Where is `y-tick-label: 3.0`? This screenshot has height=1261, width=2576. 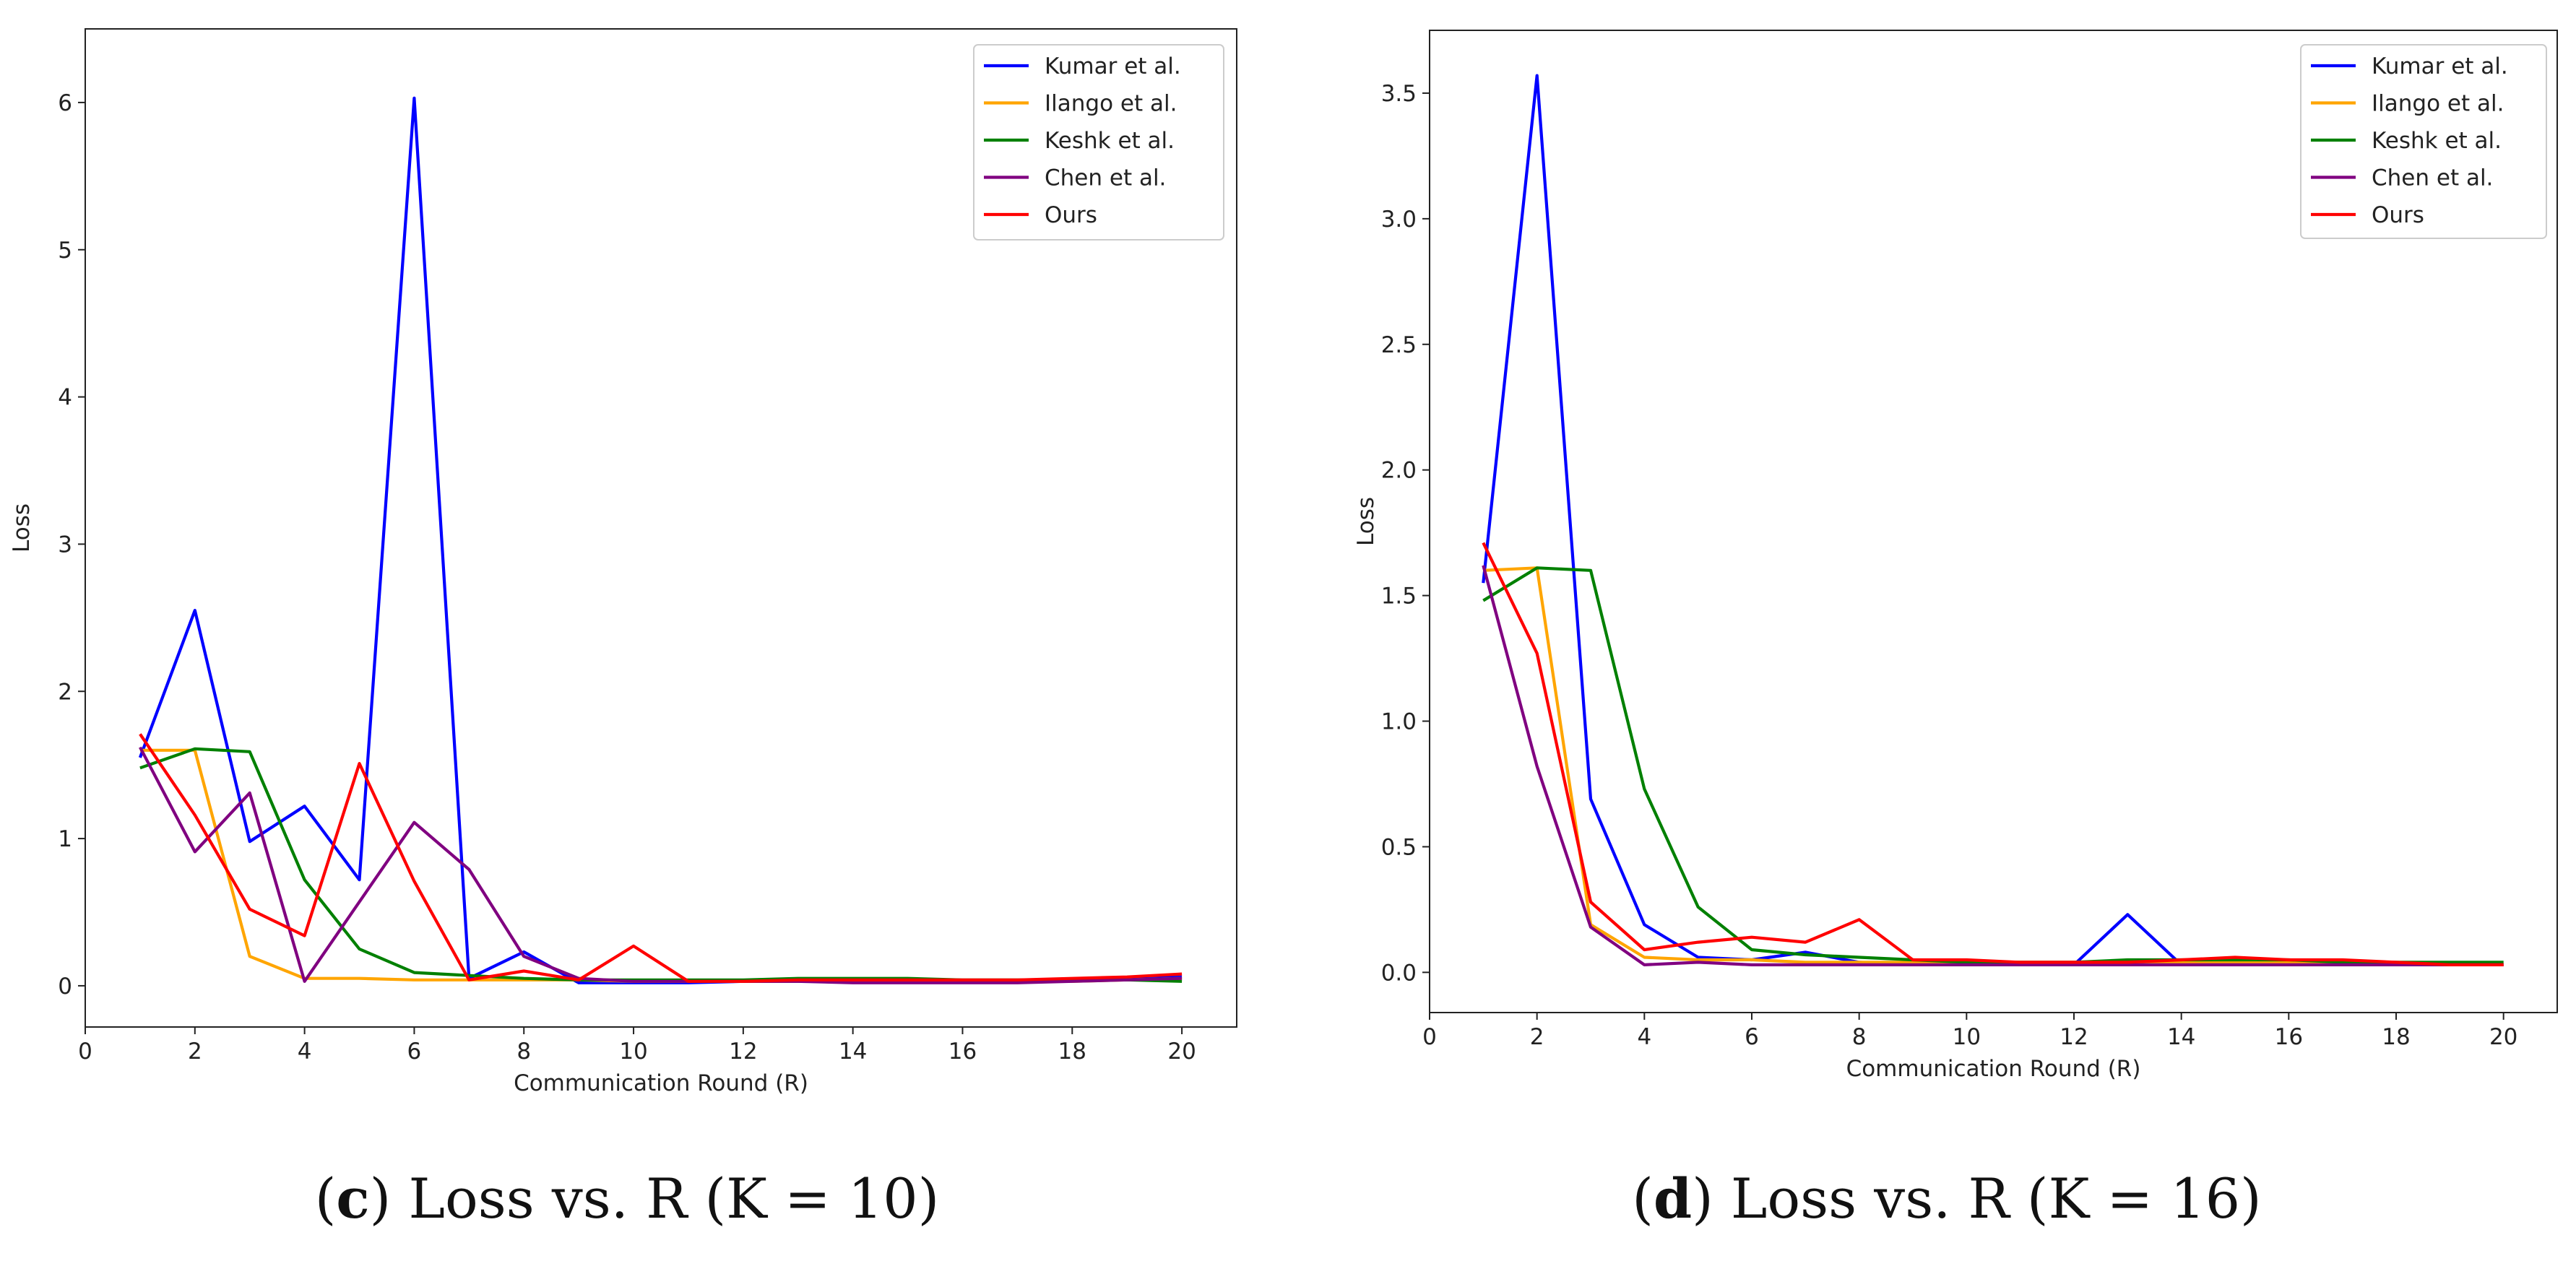
y-tick-label: 3.0 is located at coordinates (1399, 220).